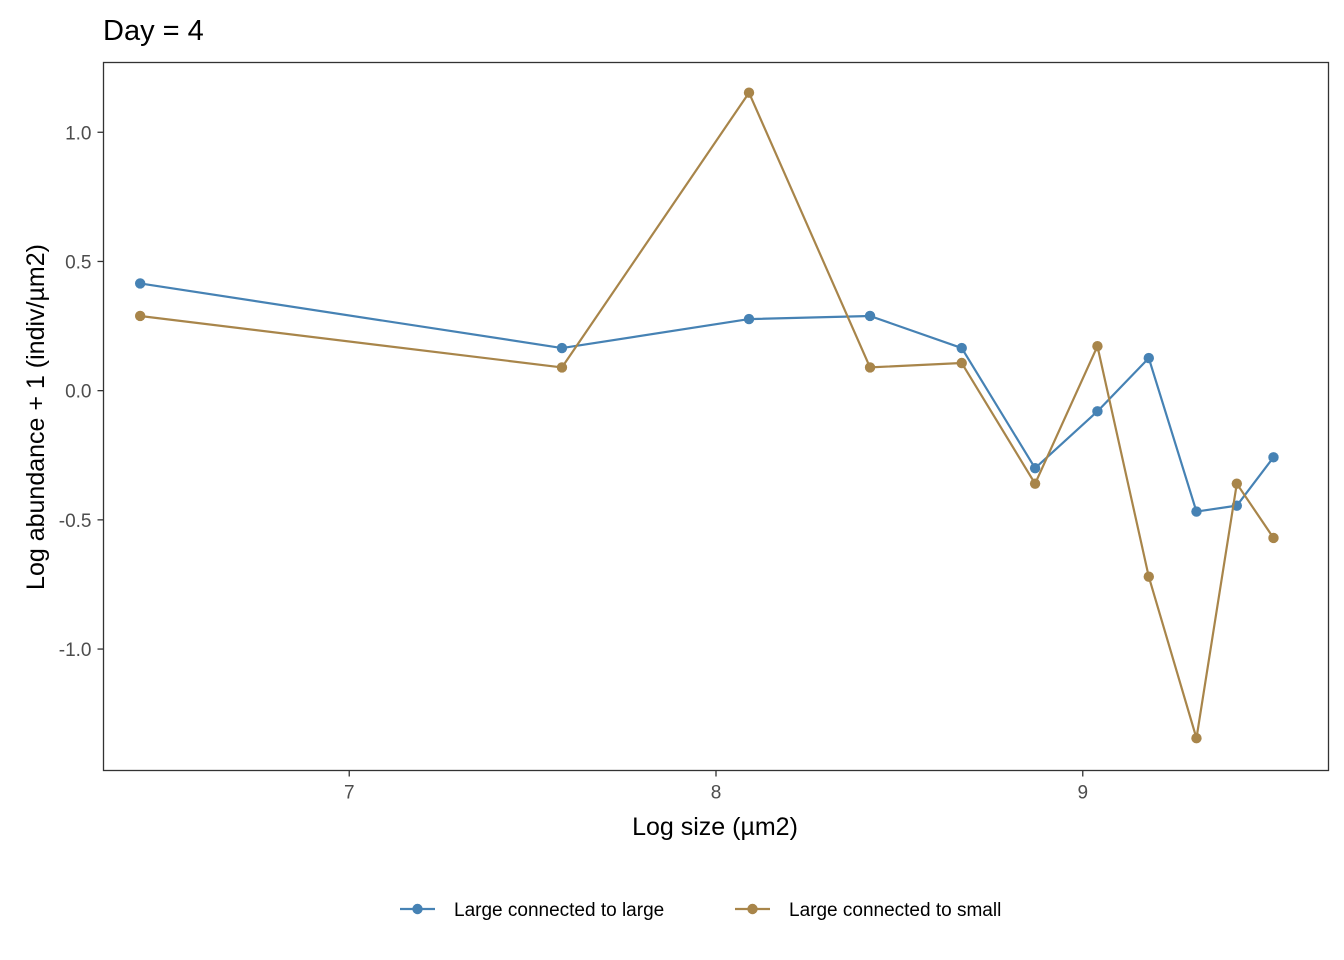  What do you see at coordinates (716, 793) in the screenshot?
I see `x-tick-label: 8` at bounding box center [716, 793].